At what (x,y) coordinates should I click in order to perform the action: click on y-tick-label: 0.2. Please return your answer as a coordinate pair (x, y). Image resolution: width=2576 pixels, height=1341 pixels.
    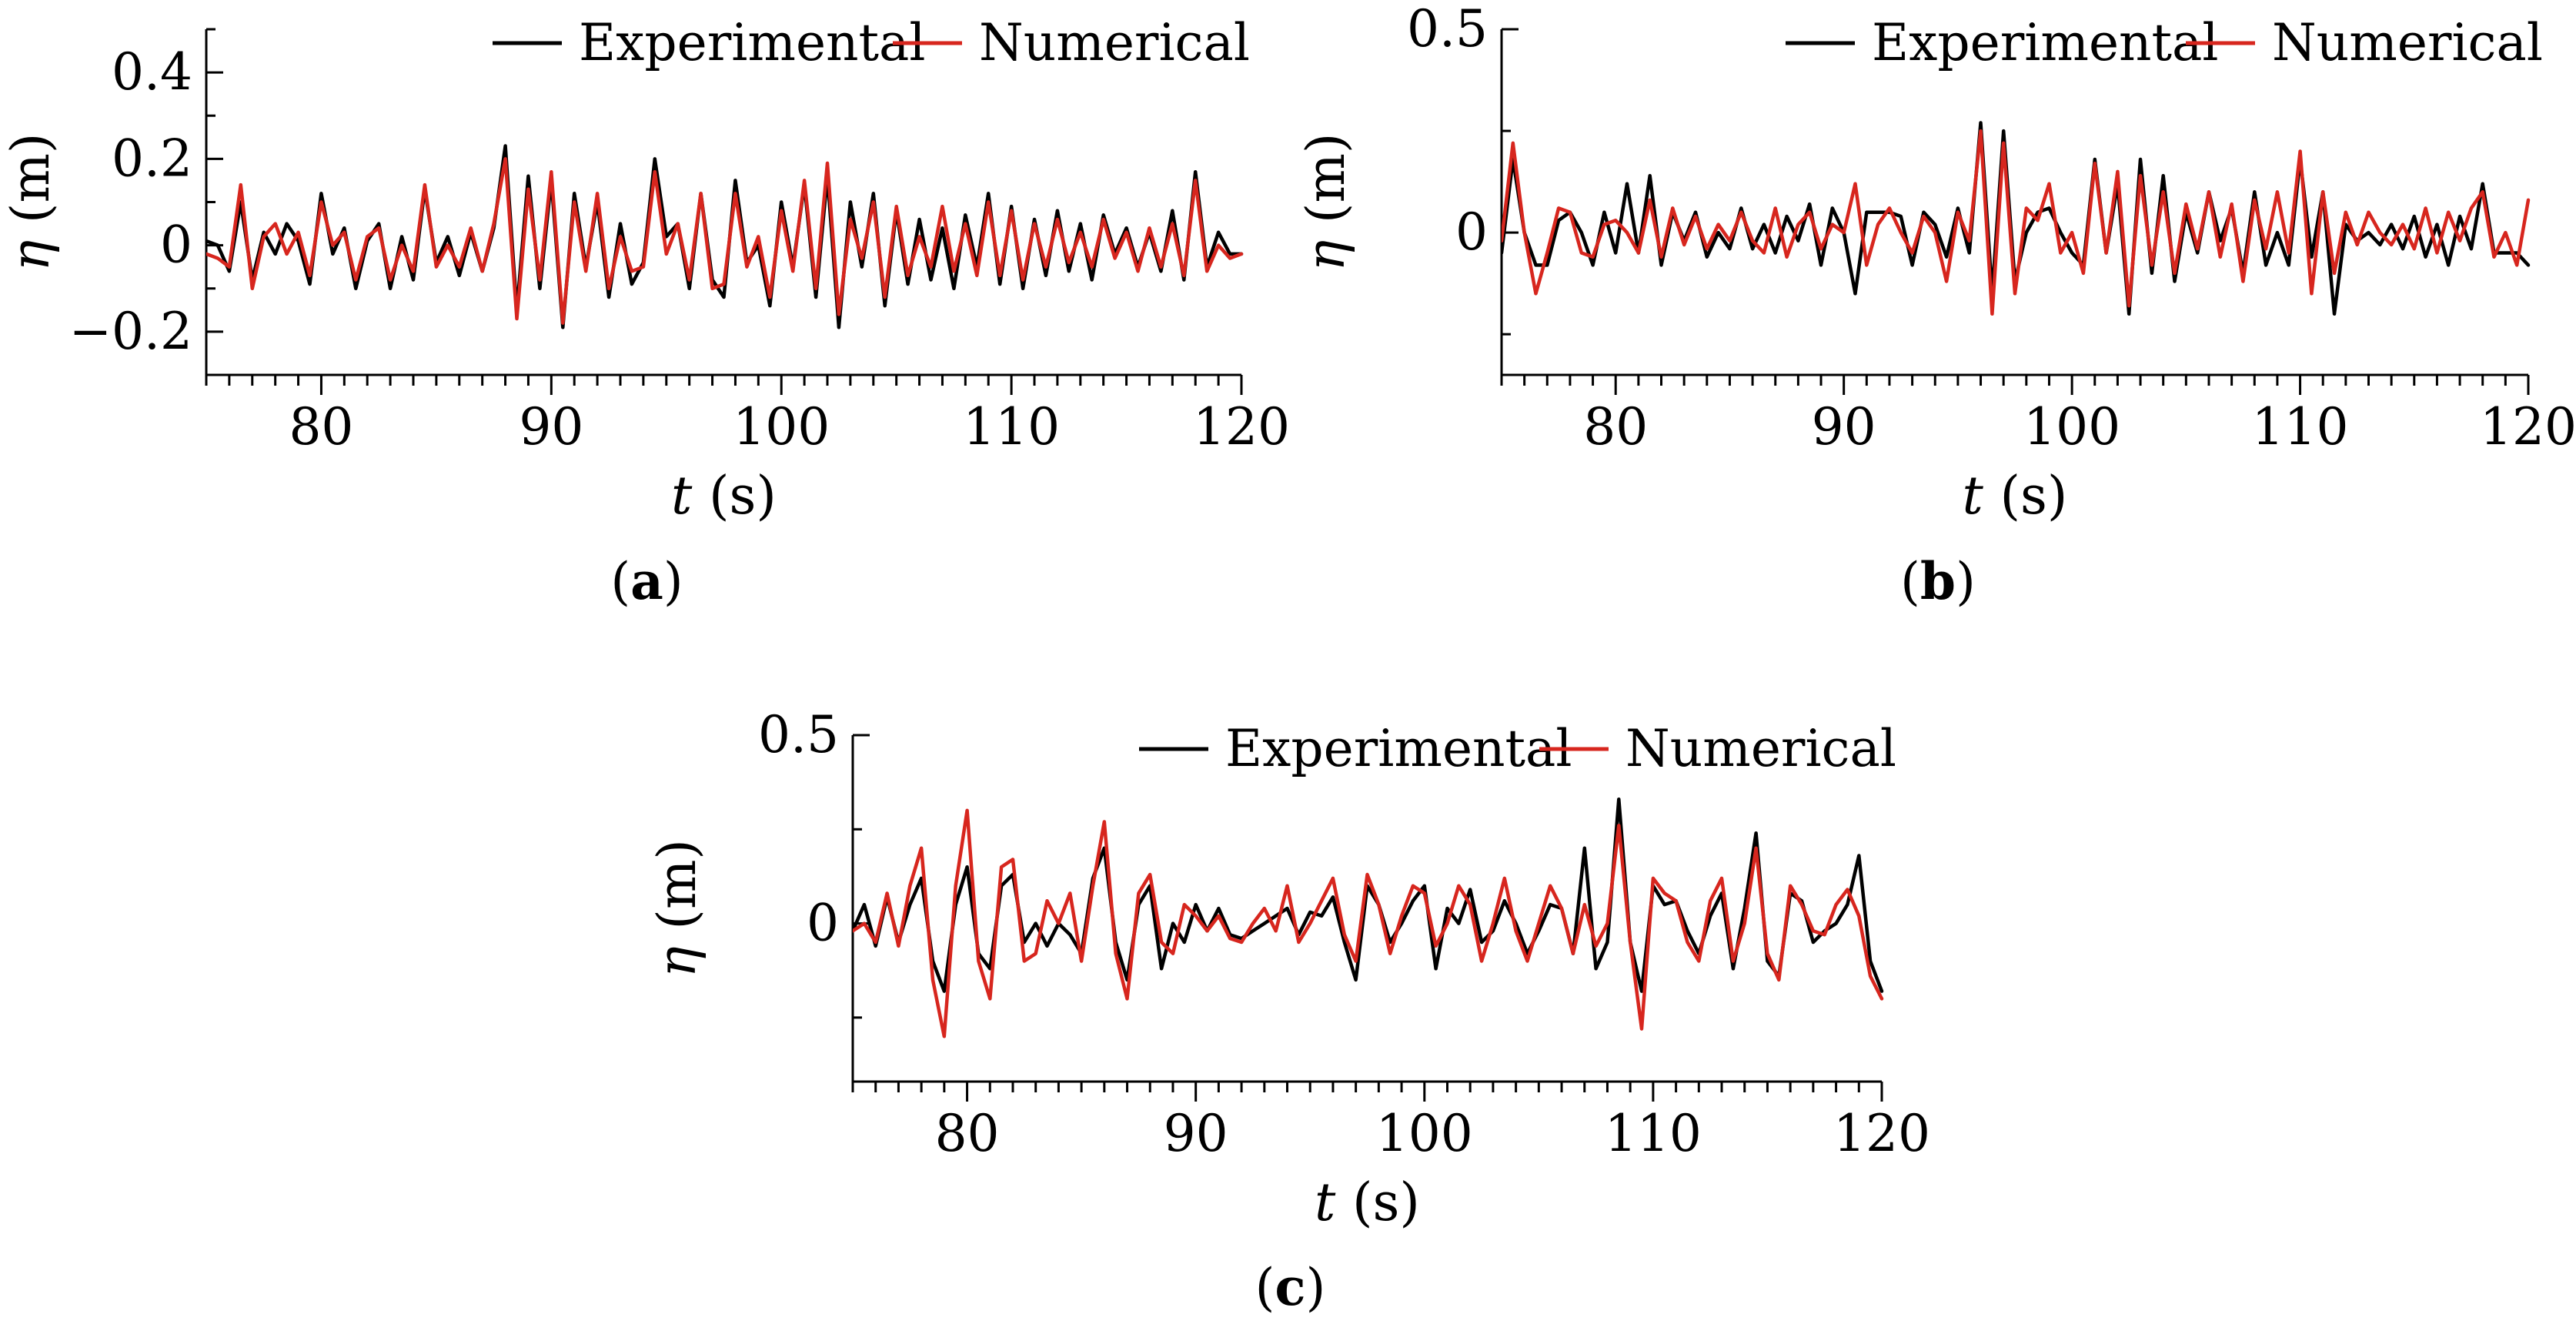
    Looking at the image, I should click on (152, 158).